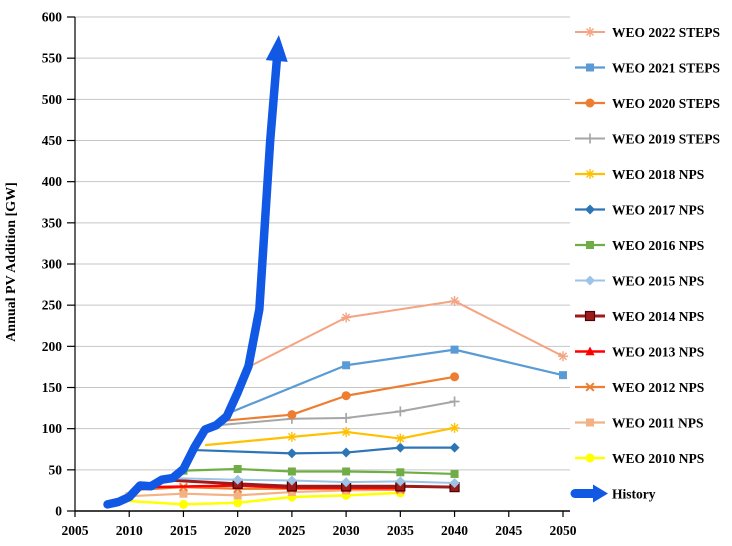  Describe the element at coordinates (658, 351) in the screenshot. I see `legend-label: WEO 2013 NPS` at that location.